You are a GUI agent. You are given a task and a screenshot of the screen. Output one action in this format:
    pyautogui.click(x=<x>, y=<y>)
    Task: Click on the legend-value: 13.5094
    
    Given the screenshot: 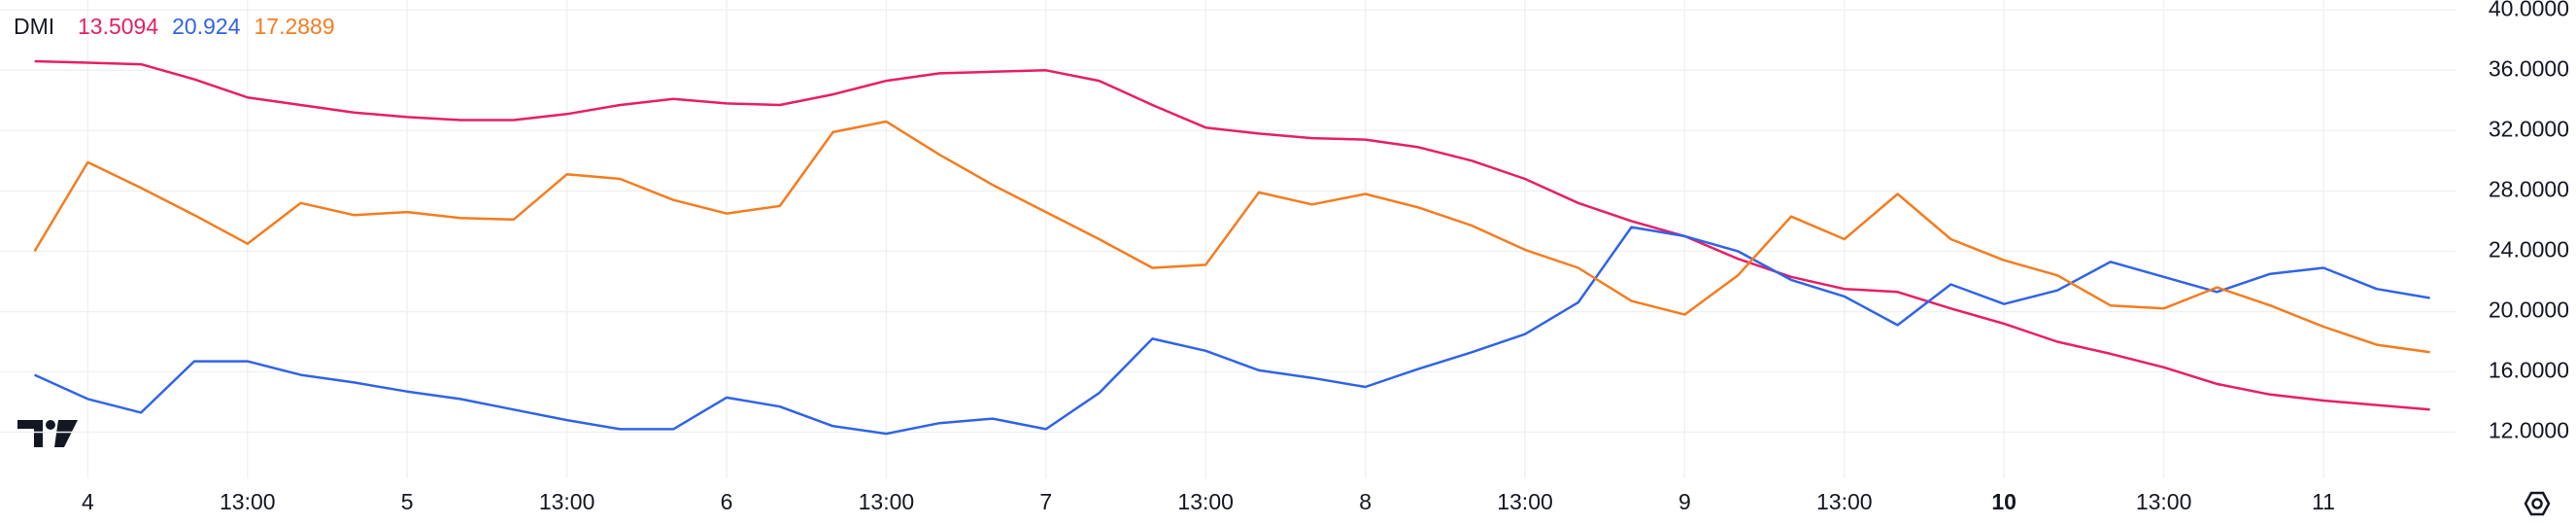 What is the action you would take?
    pyautogui.click(x=118, y=26)
    